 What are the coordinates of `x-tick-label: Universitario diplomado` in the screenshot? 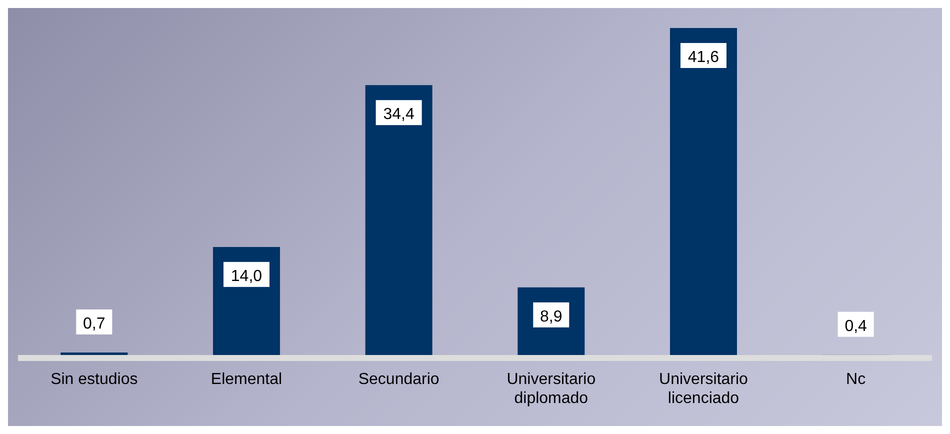 It's located at (551, 389).